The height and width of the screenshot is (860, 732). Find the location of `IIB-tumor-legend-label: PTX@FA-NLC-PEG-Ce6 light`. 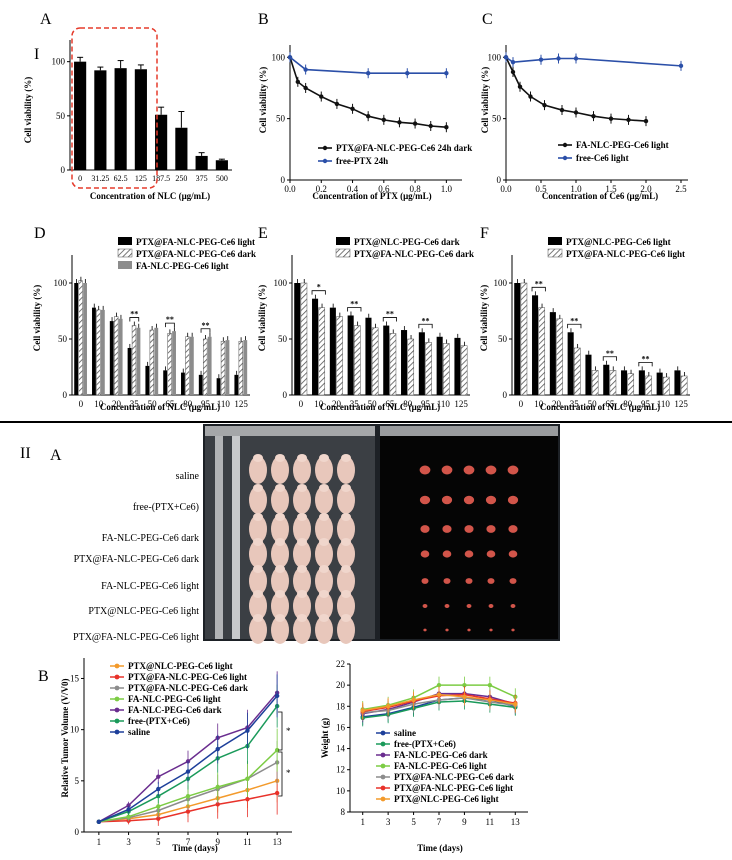

IIB-tumor-legend-label: PTX@FA-NLC-PEG-Ce6 light is located at coordinates (187, 677).